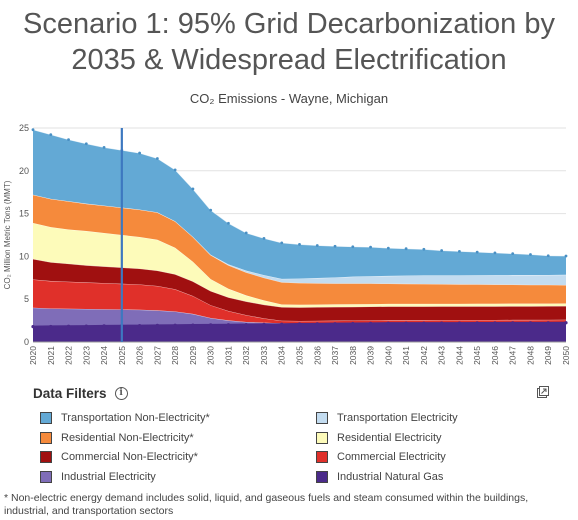 This screenshot has width=578, height=520. What do you see at coordinates (175, 355) in the screenshot?
I see `x-tick-label: 2028` at bounding box center [175, 355].